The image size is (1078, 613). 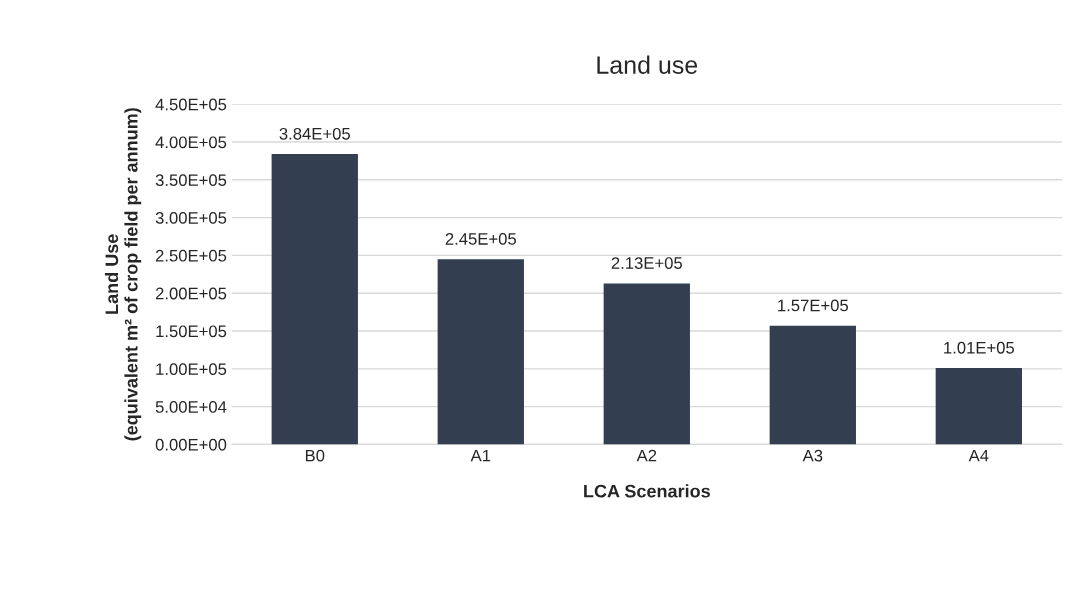 I want to click on x-axis-title: LCA Scenarios, so click(x=647, y=491).